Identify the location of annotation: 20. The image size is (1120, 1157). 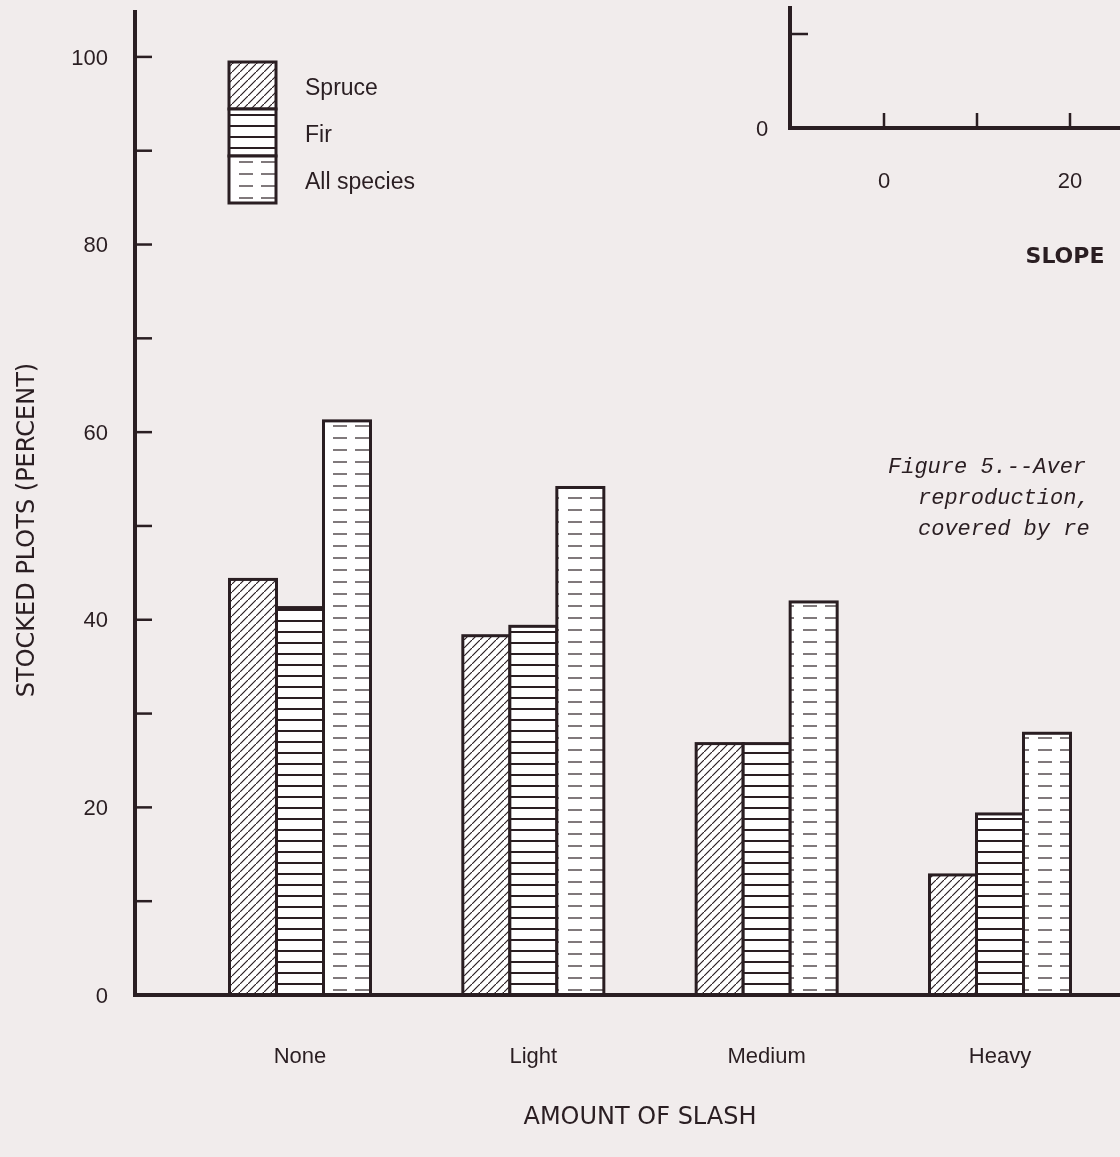
(1070, 180).